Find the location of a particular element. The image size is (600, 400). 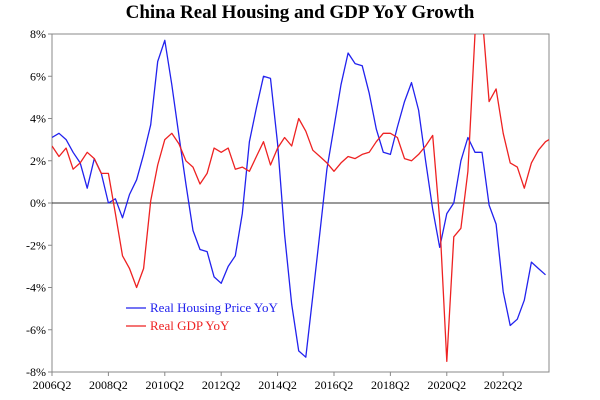

x-tick-label: 2010Q2 is located at coordinates (164, 385).